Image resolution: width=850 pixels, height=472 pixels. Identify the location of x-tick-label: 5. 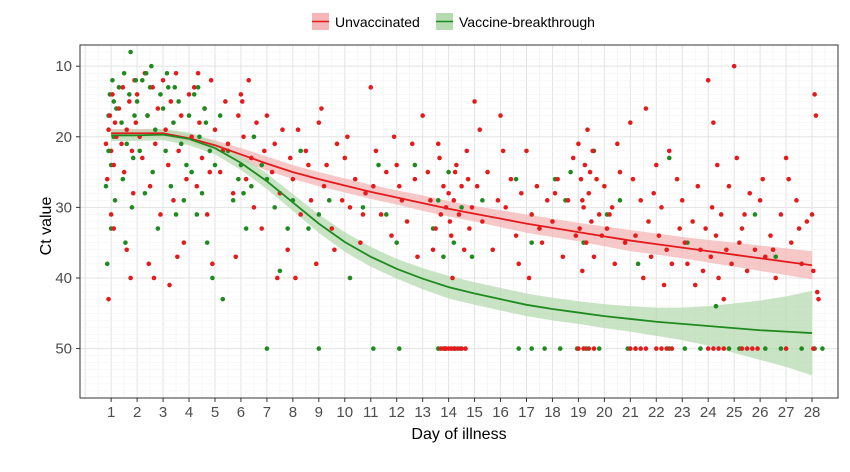
(215, 412).